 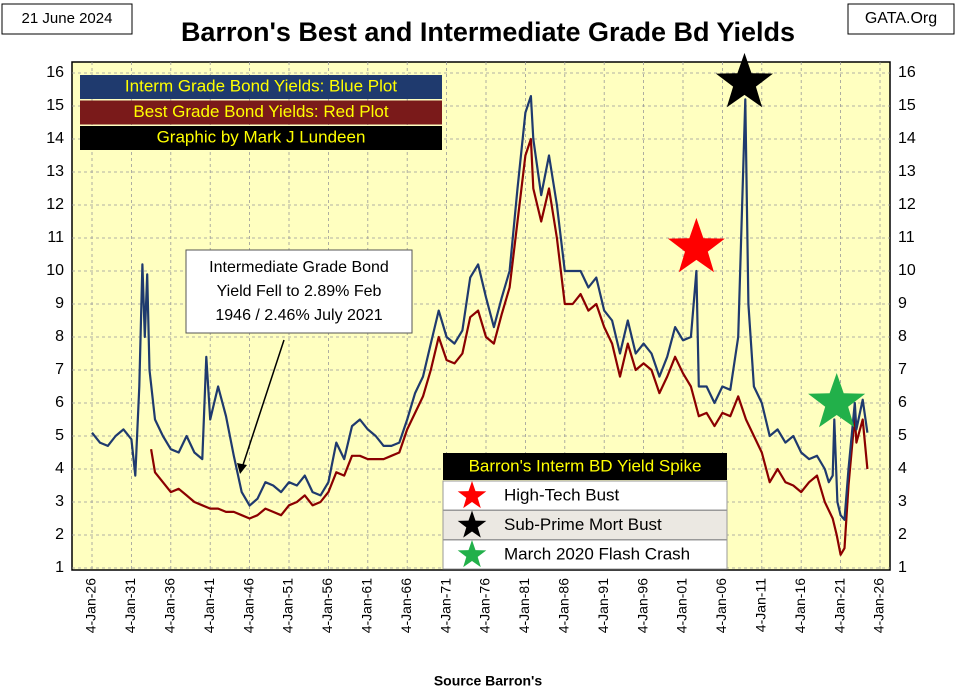 What do you see at coordinates (55, 105) in the screenshot?
I see `y-tick-label: 15` at bounding box center [55, 105].